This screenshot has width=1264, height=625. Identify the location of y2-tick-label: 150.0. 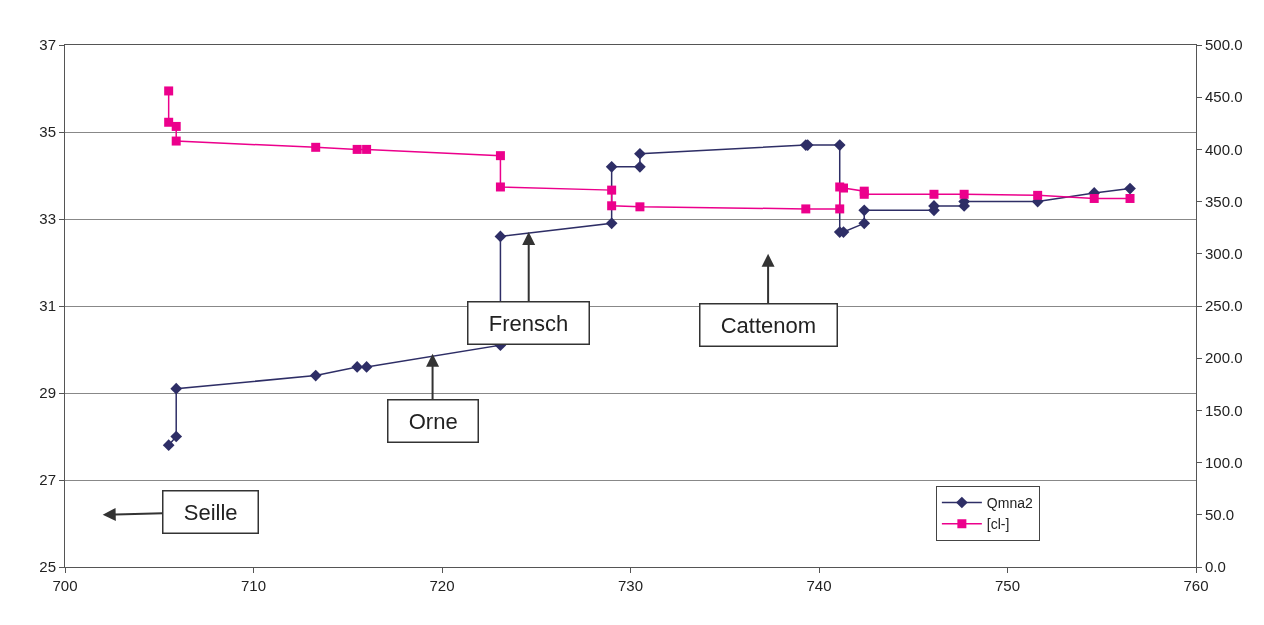
(1224, 410).